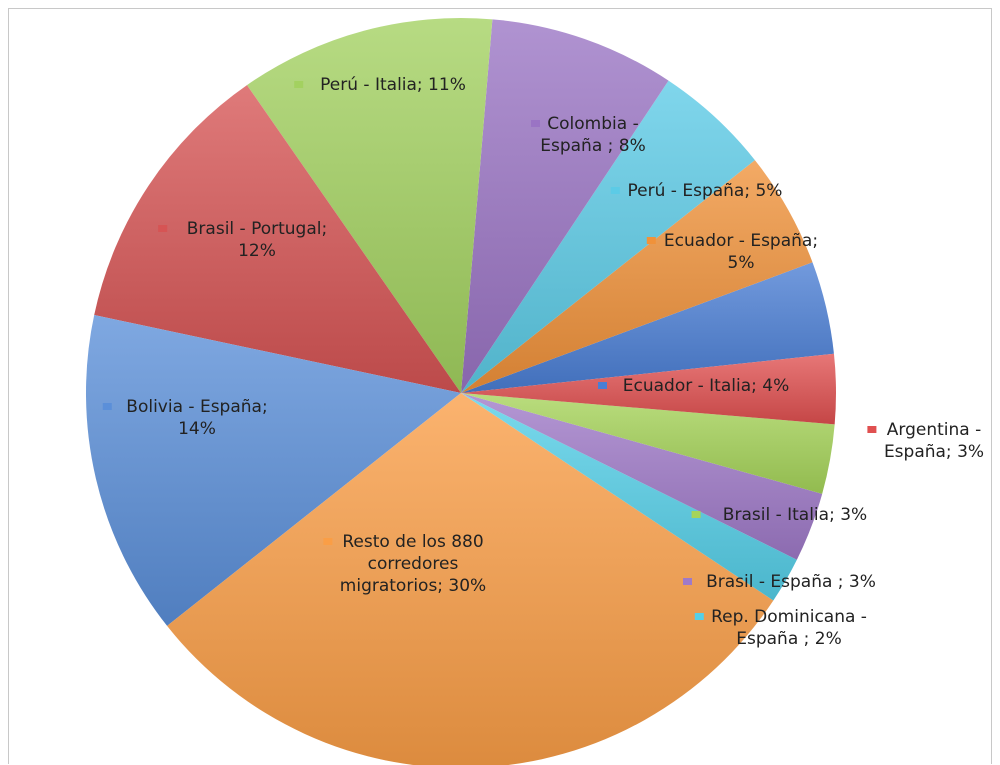  Describe the element at coordinates (791, 582) in the screenshot. I see `slice-label: Brasil - España ; 3%` at that location.